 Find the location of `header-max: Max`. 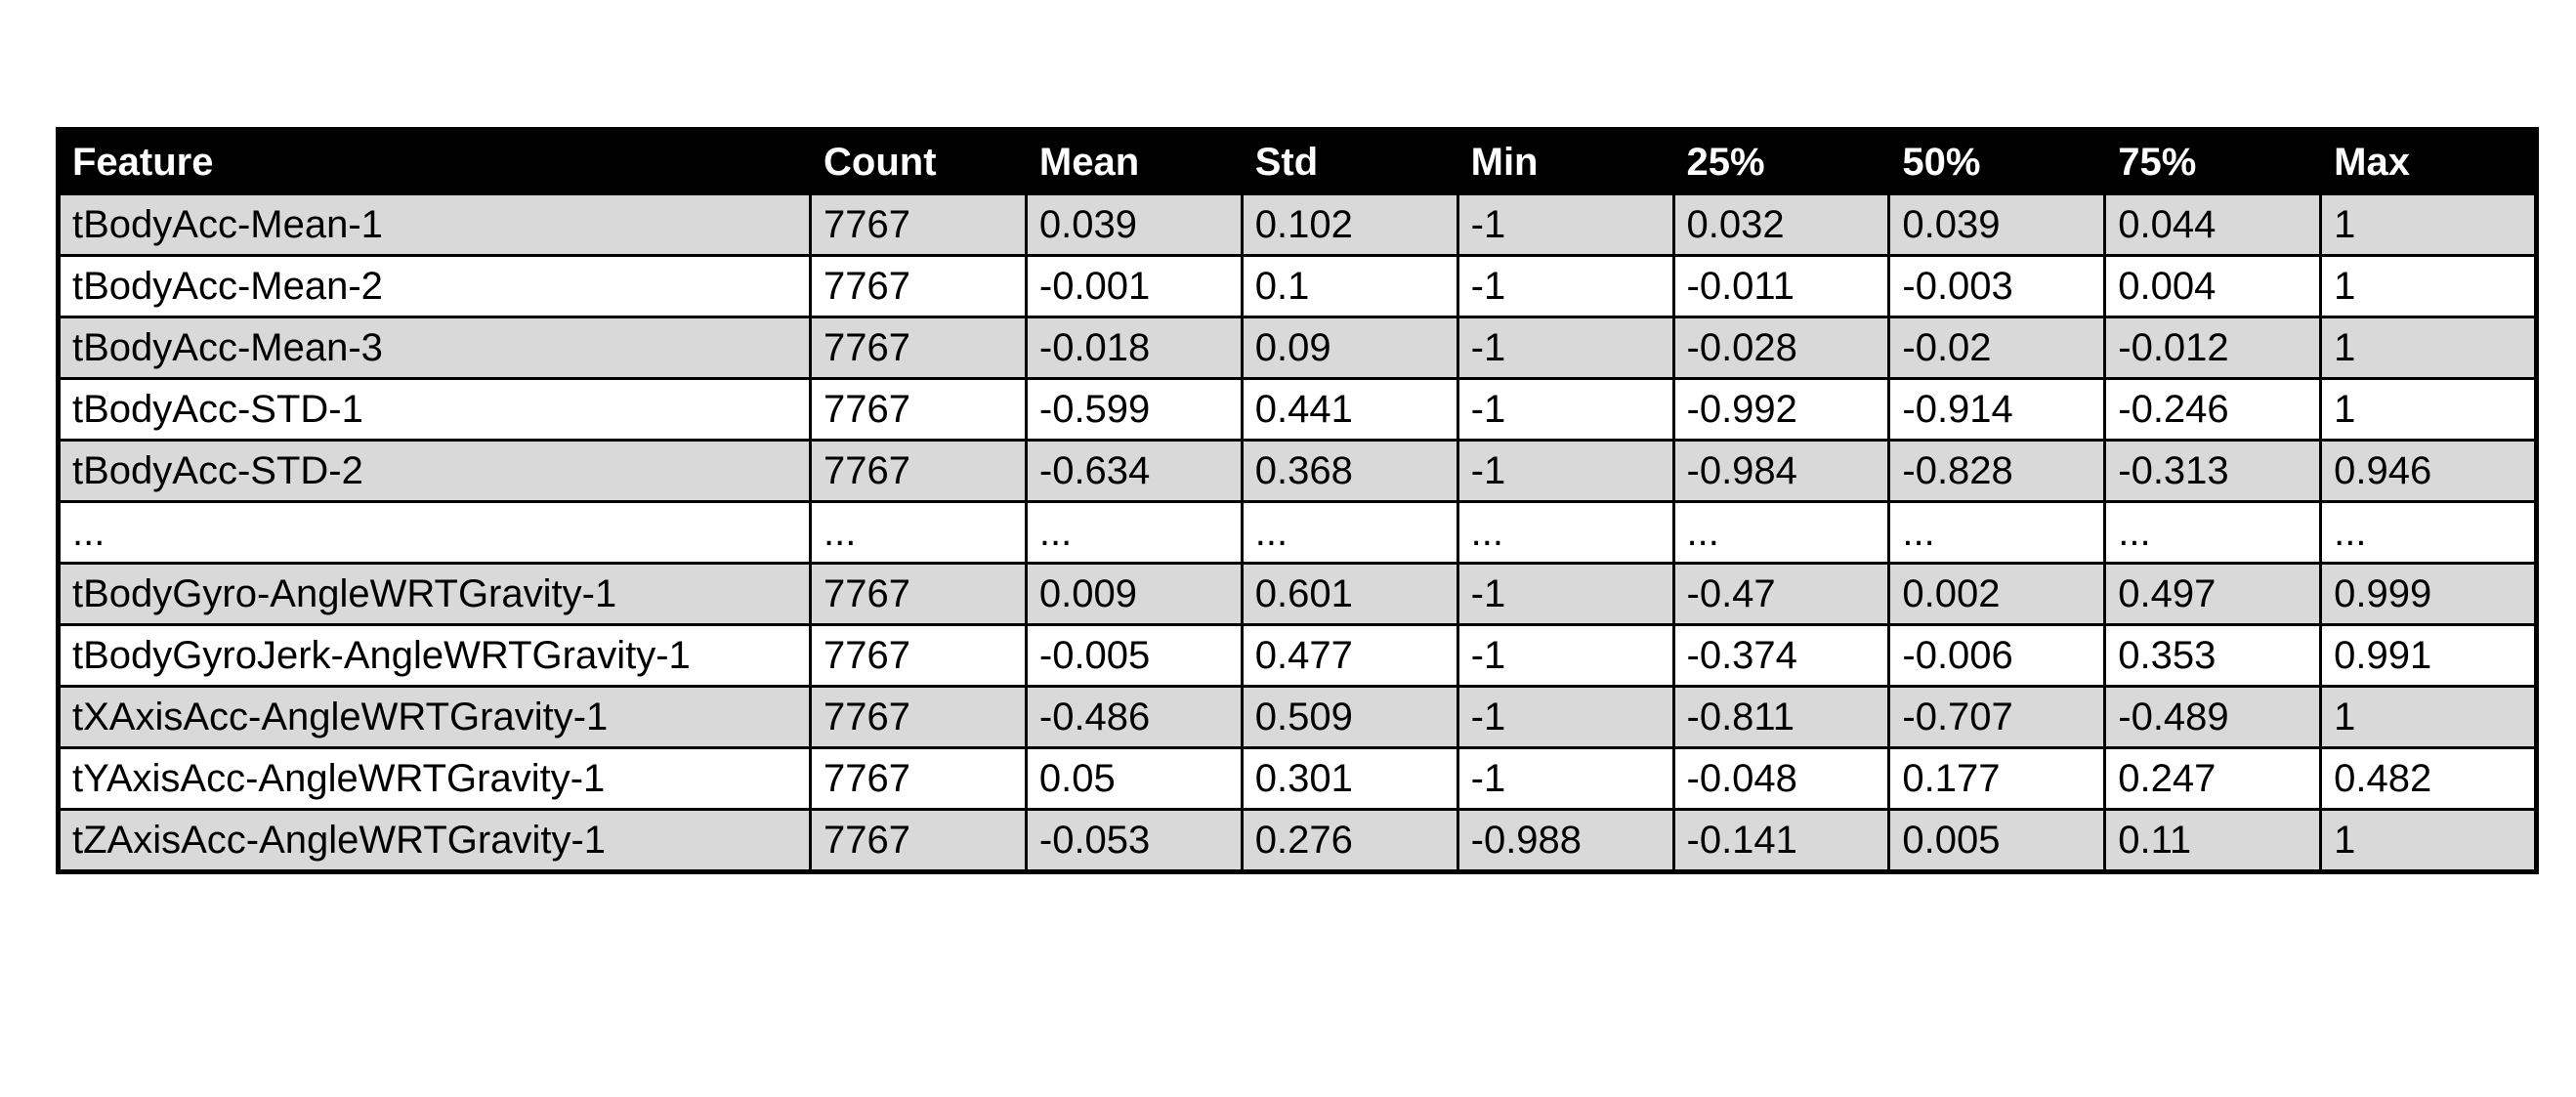

header-max: Max is located at coordinates (2428, 161).